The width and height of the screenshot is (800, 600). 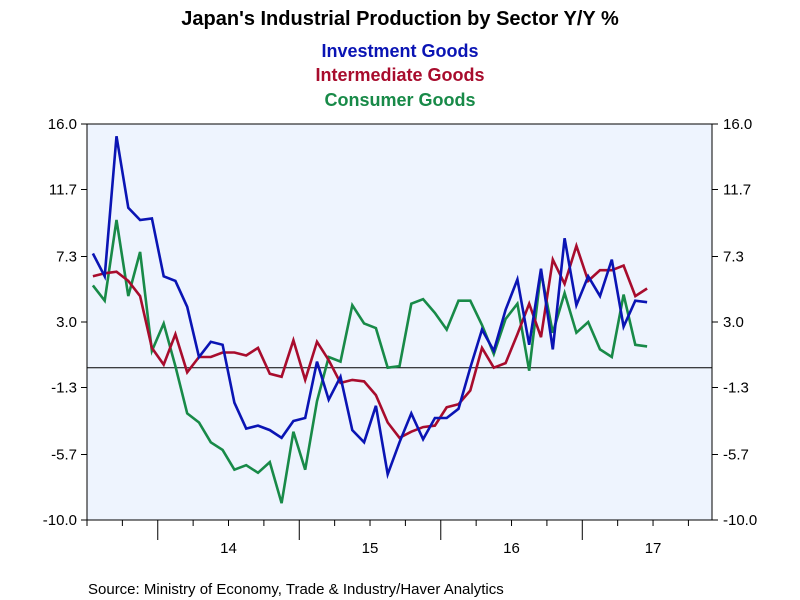 What do you see at coordinates (733, 322) in the screenshot?
I see `y-tick-label-right: 3.0` at bounding box center [733, 322].